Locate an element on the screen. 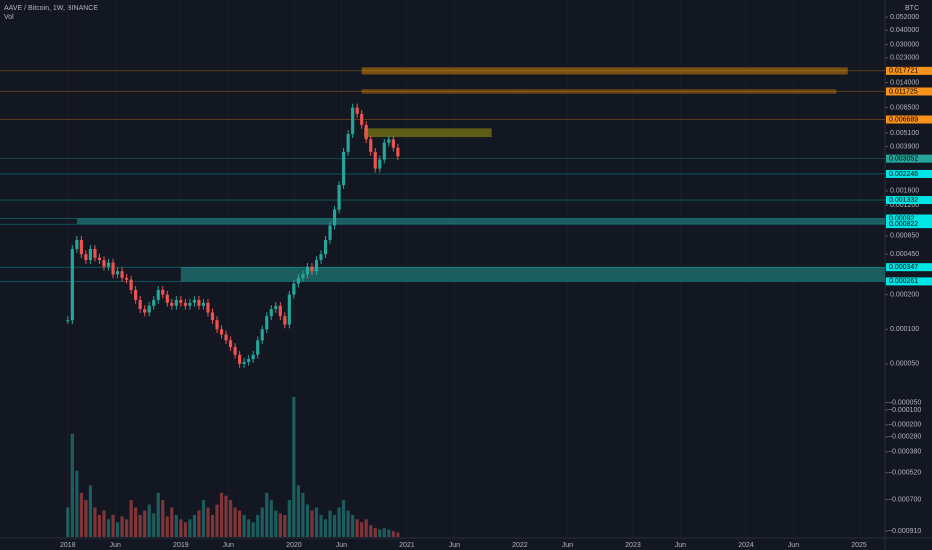  y-tick-label: 0.000100 is located at coordinates (904, 329).